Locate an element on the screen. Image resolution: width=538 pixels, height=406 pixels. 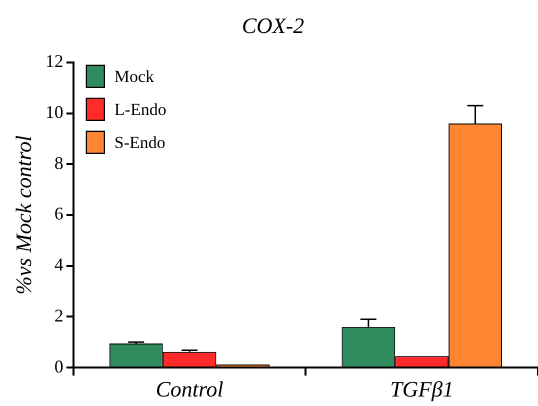
y-tick-label: 10 is located at coordinates (54, 112).